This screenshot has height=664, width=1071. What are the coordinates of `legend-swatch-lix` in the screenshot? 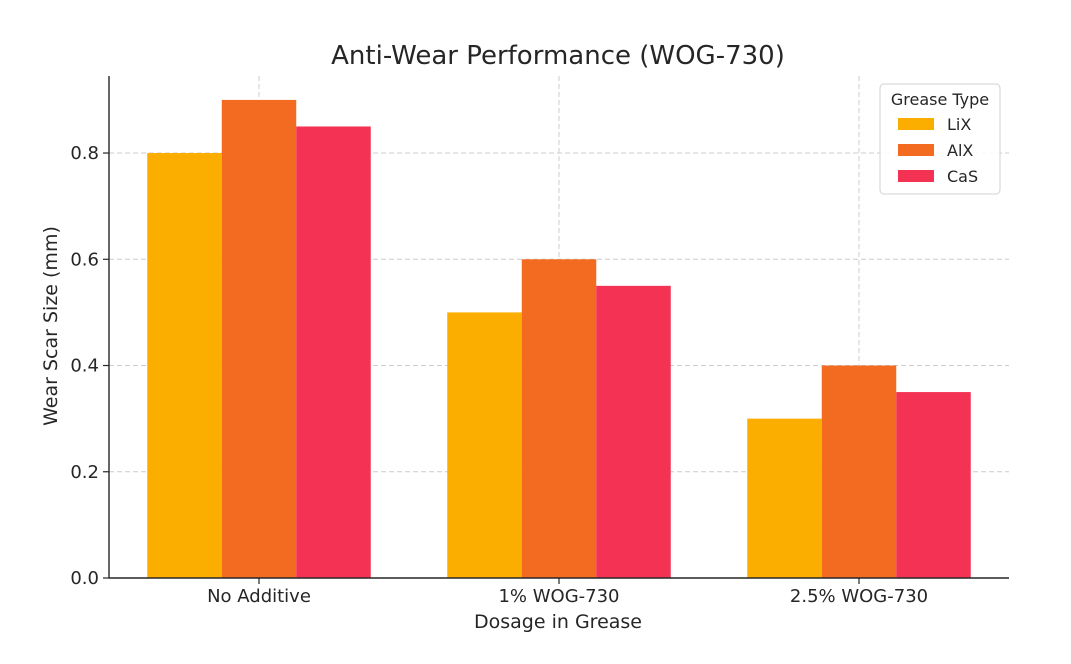 It's located at (916, 124).